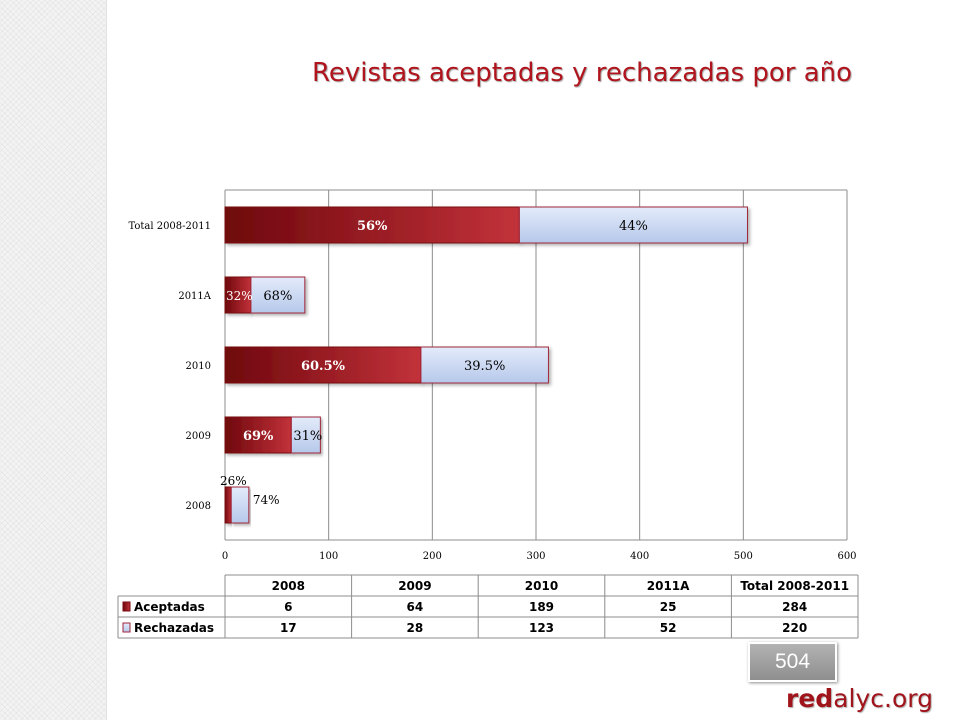 The image size is (960, 720). I want to click on data-label-rechazadas: 68%, so click(277, 296).